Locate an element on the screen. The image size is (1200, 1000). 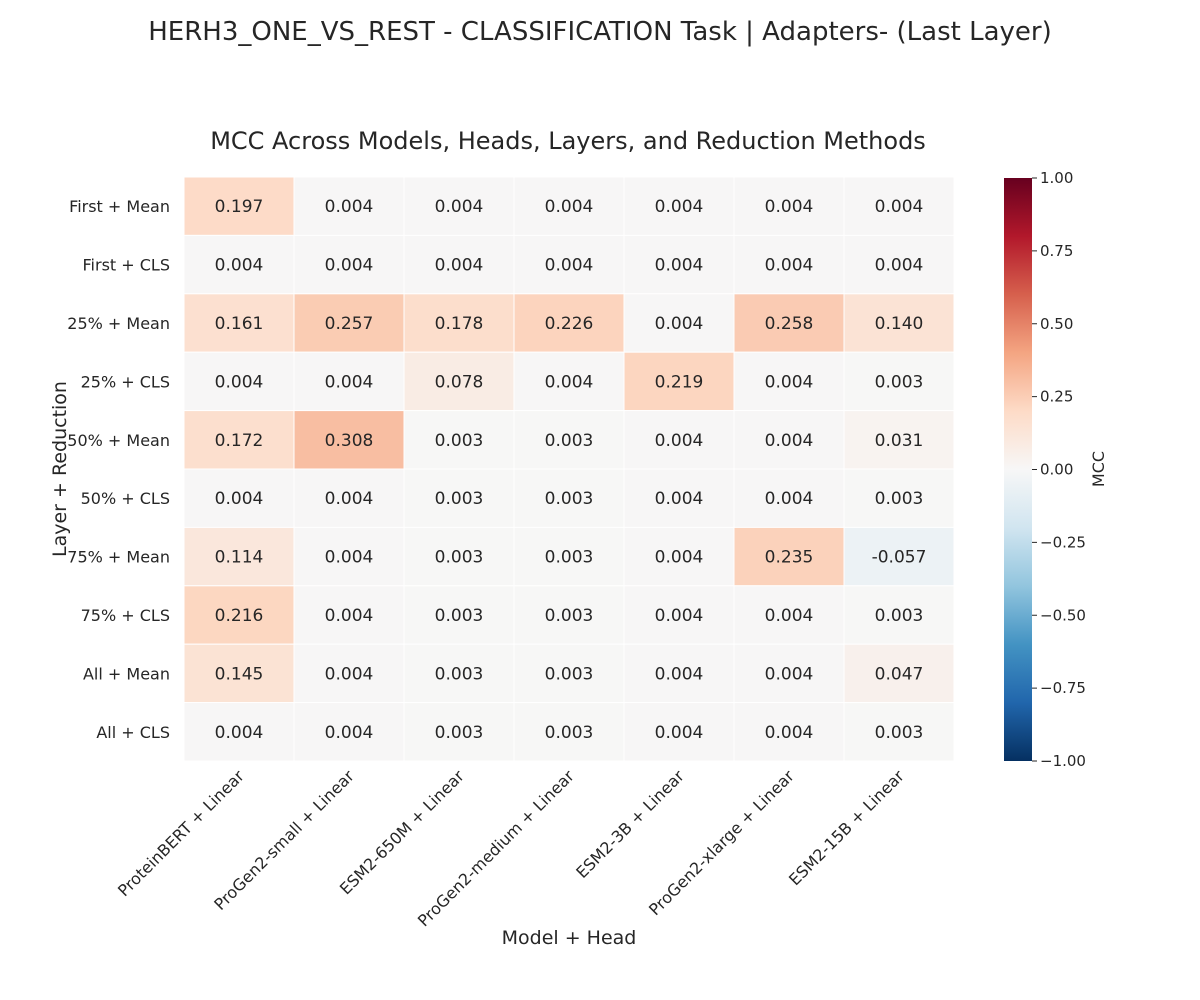
y-tick-label: 25% + Mean is located at coordinates (118, 323).